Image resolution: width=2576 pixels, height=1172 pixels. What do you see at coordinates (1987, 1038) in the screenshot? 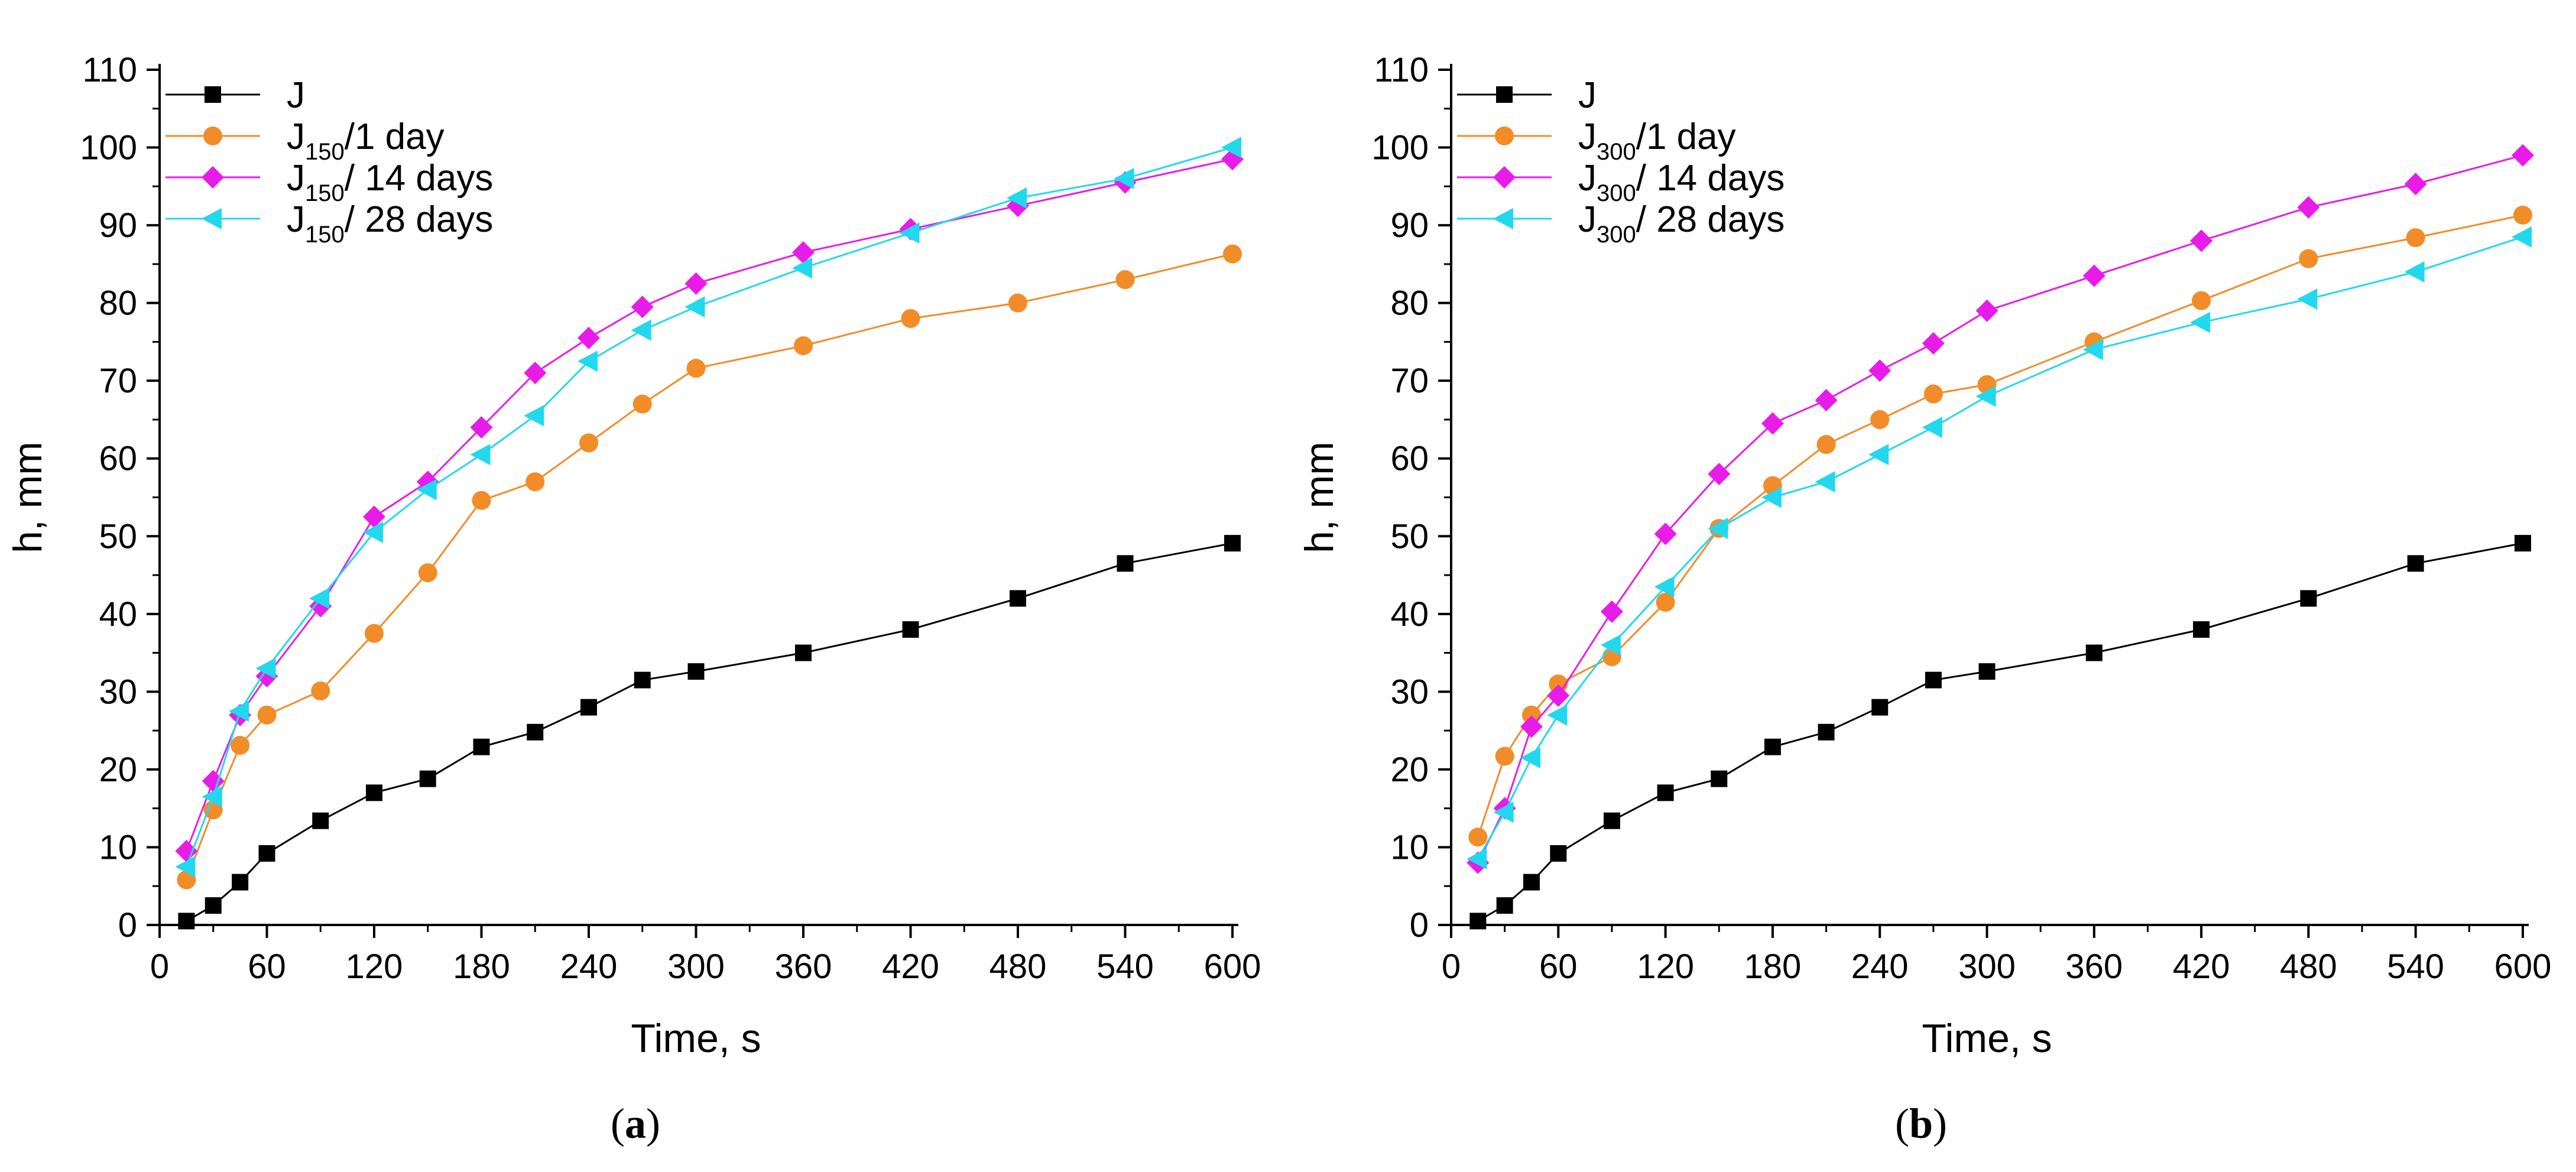
I see `x-axis-title: Time, s` at bounding box center [1987, 1038].